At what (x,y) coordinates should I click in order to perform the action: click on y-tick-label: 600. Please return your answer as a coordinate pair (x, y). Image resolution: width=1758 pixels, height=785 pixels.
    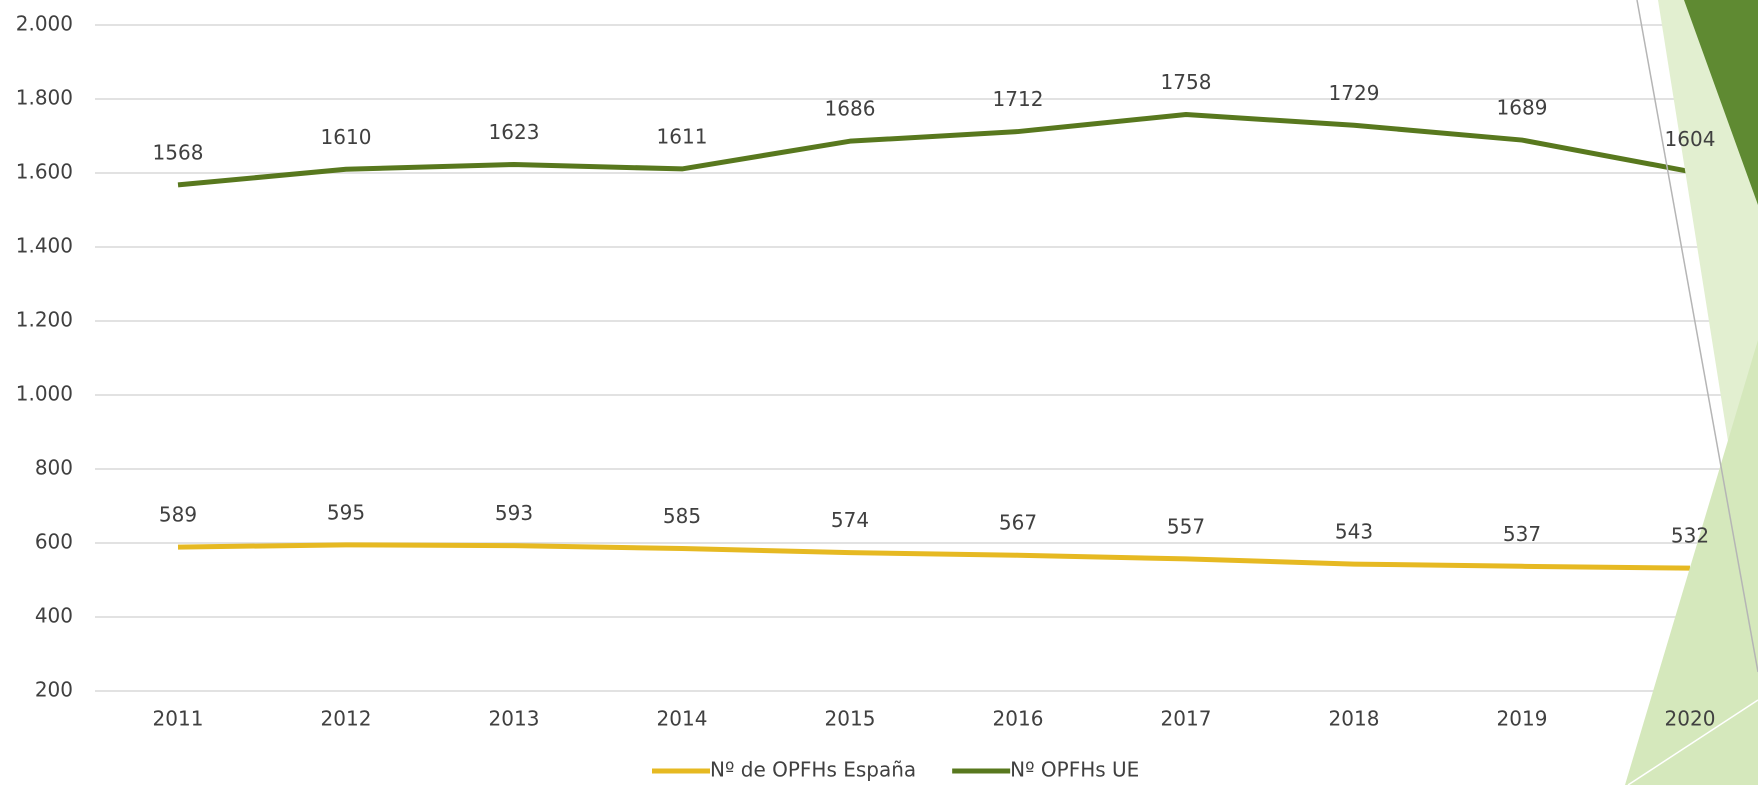
    Looking at the image, I should click on (54, 542).